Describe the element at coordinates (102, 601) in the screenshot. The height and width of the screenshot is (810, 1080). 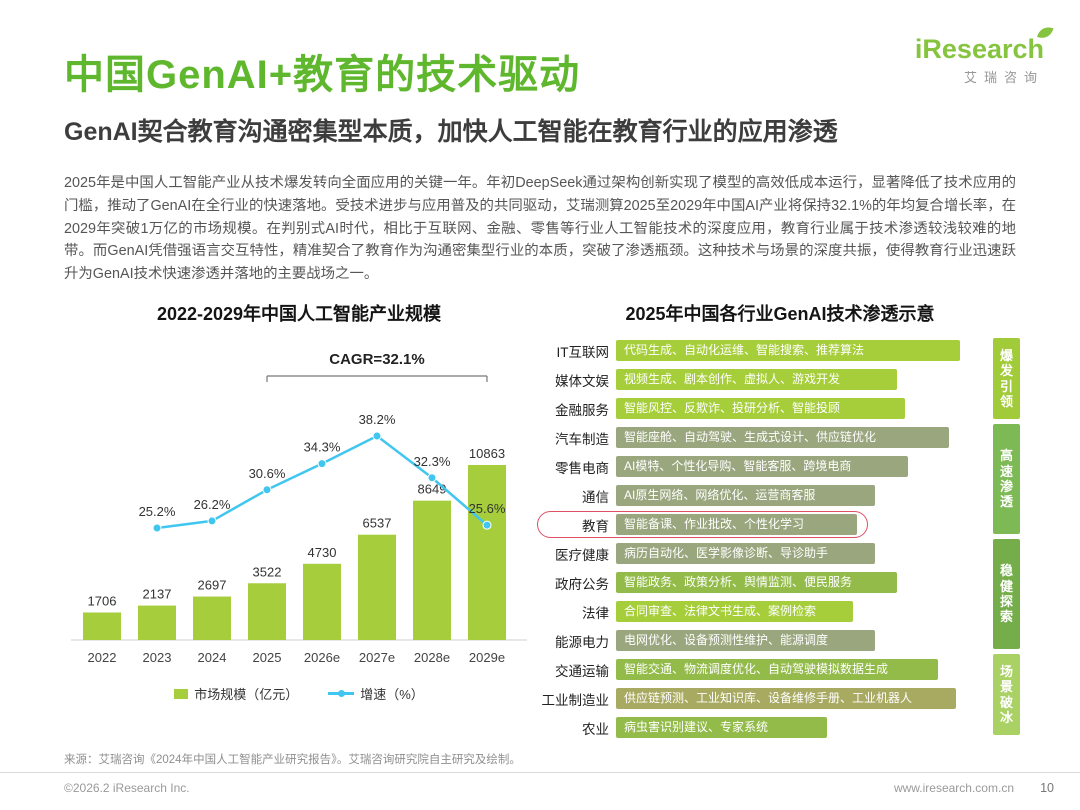
I see `bar-value-label: 1706` at that location.